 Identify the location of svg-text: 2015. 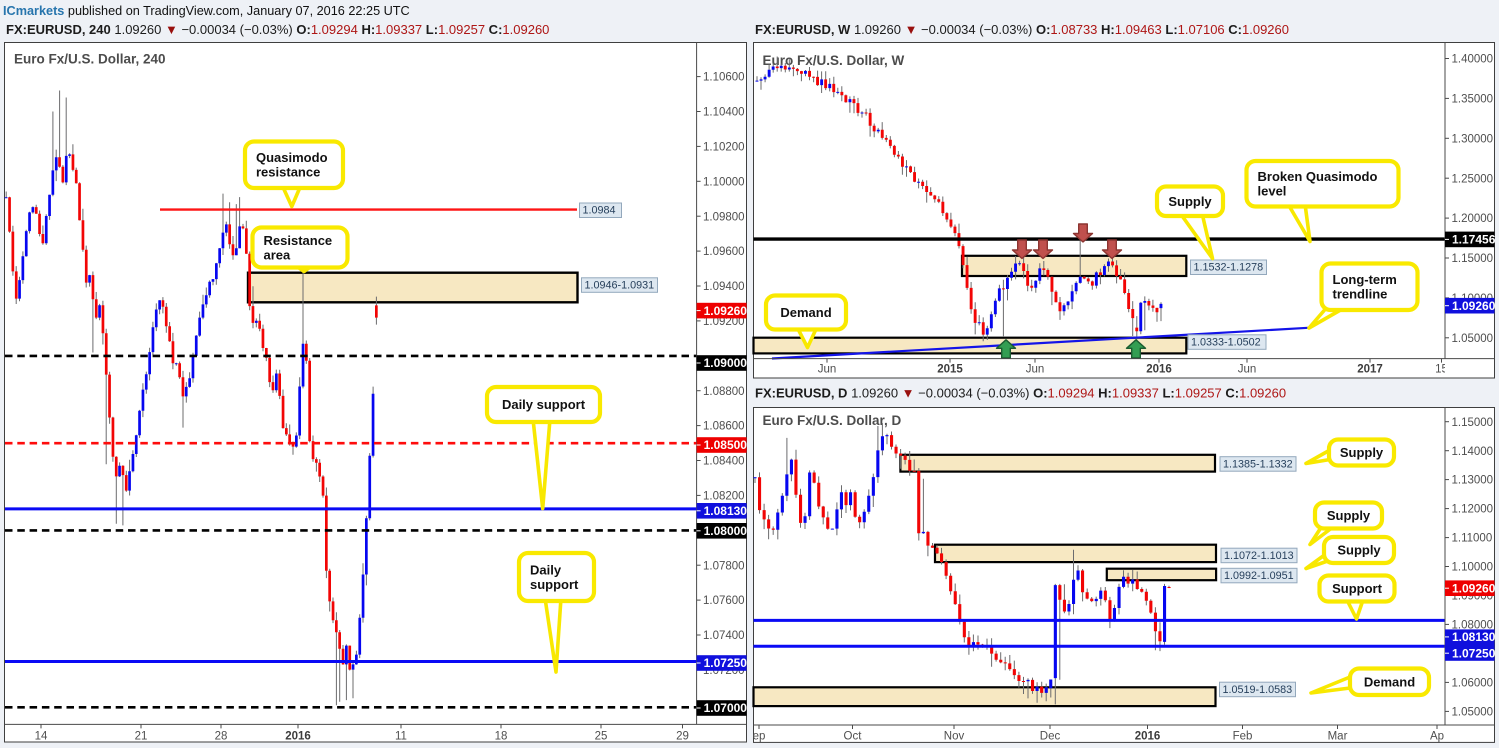
(950, 370).